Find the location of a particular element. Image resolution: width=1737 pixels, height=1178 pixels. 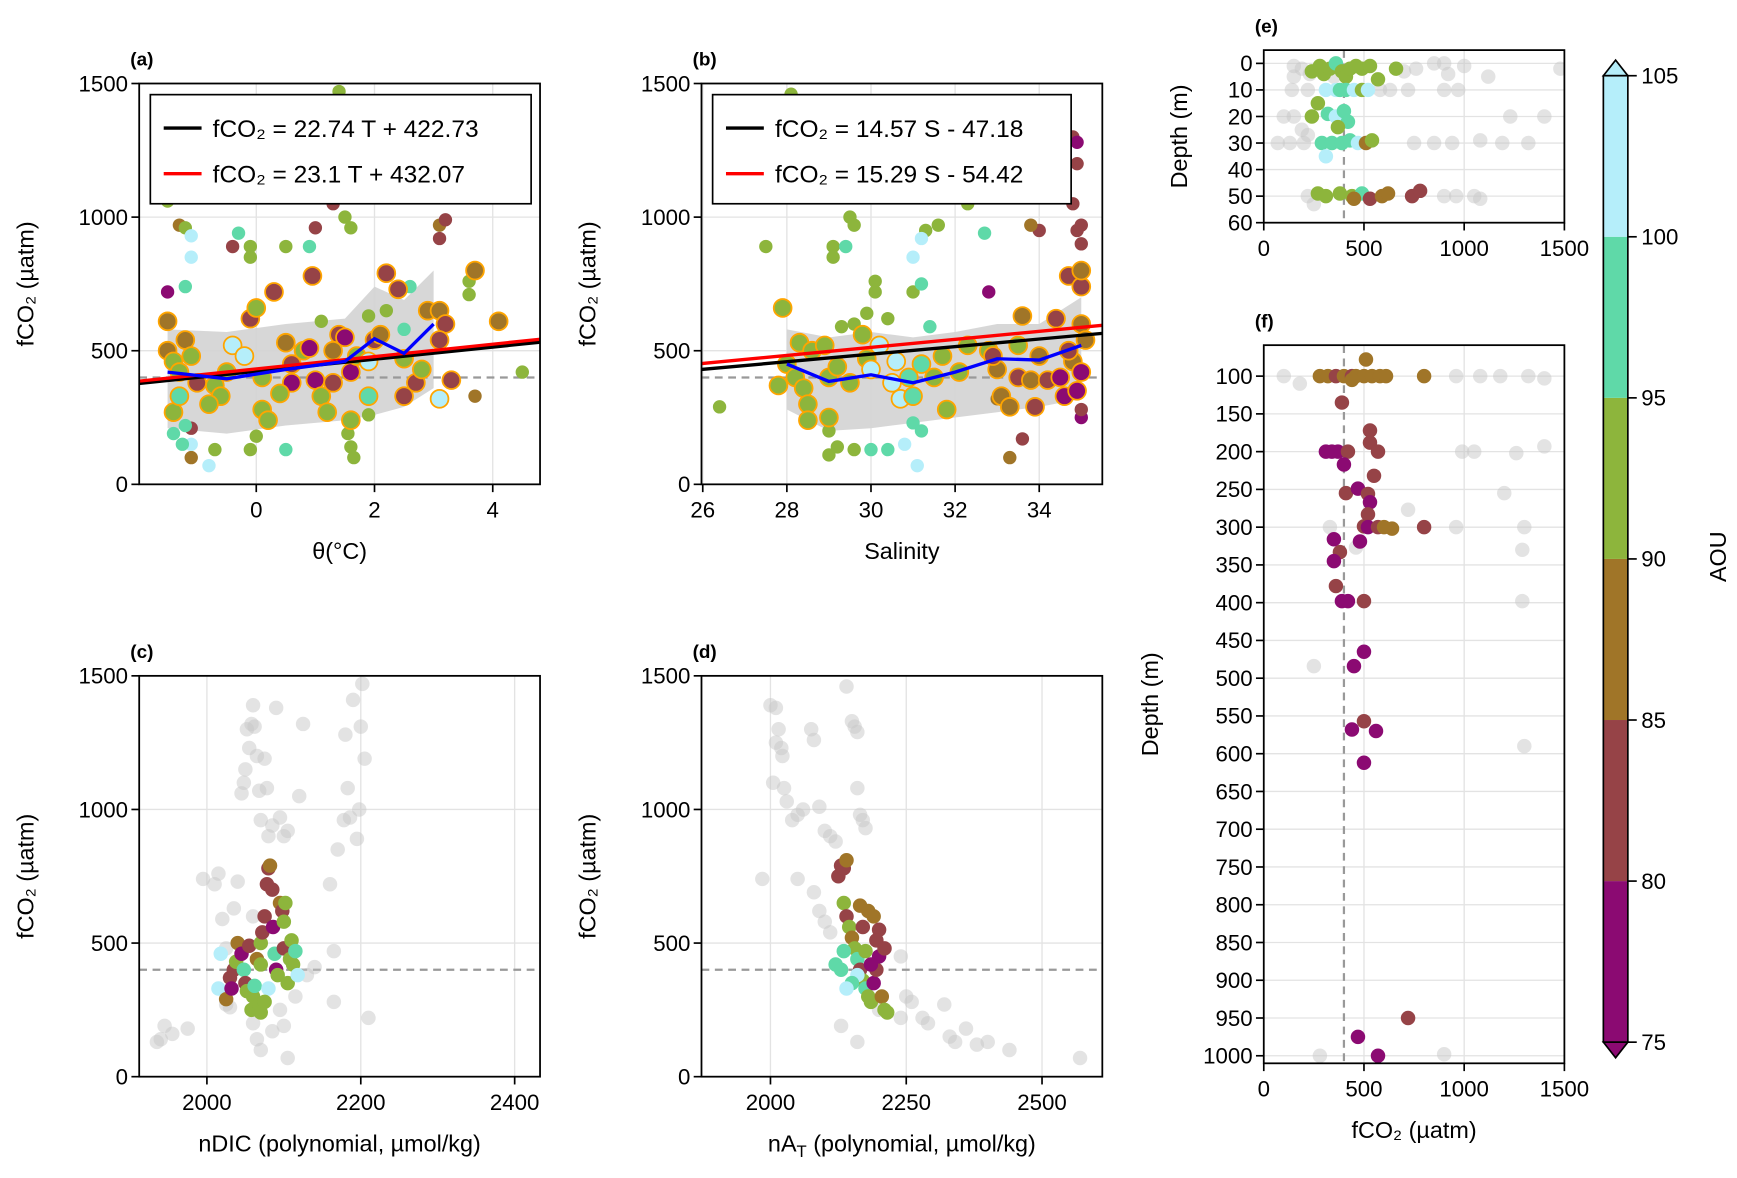

y-axis-label: fCO₂ (µatm) is located at coordinates (588, 283).